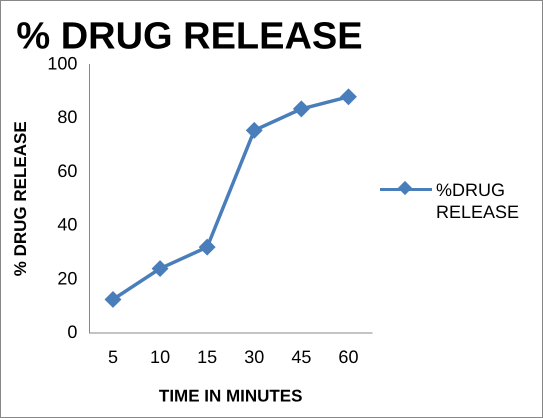  Describe the element at coordinates (72, 332) in the screenshot. I see `y-tick-label: 0` at that location.